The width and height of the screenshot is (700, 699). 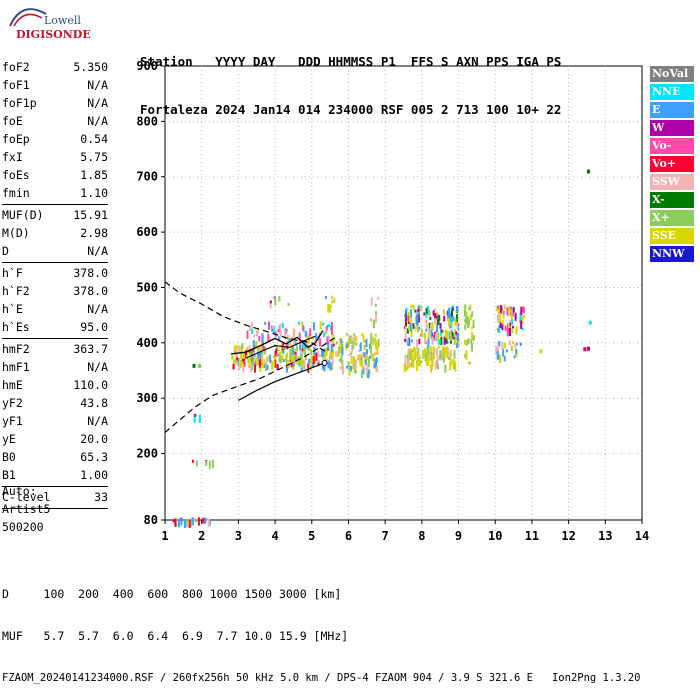 I want to click on x-tick-label: 9, so click(x=458, y=536).